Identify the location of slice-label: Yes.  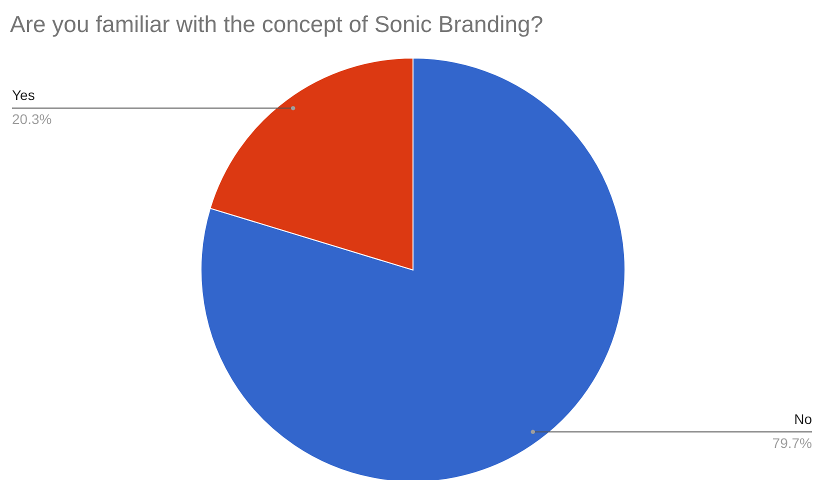
(23, 95).